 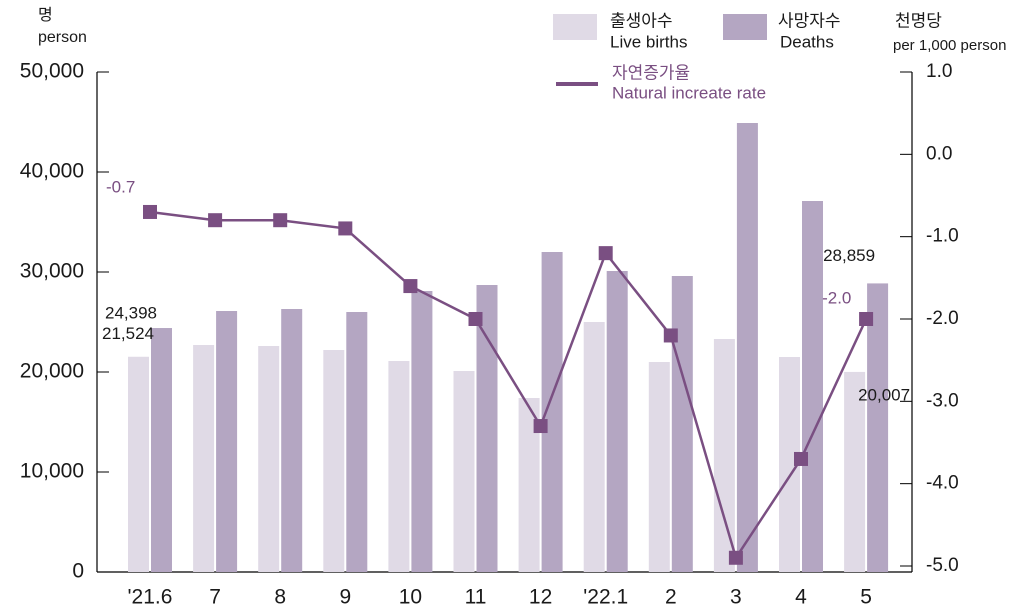 I want to click on x-tick-label: 5, so click(x=866, y=597).